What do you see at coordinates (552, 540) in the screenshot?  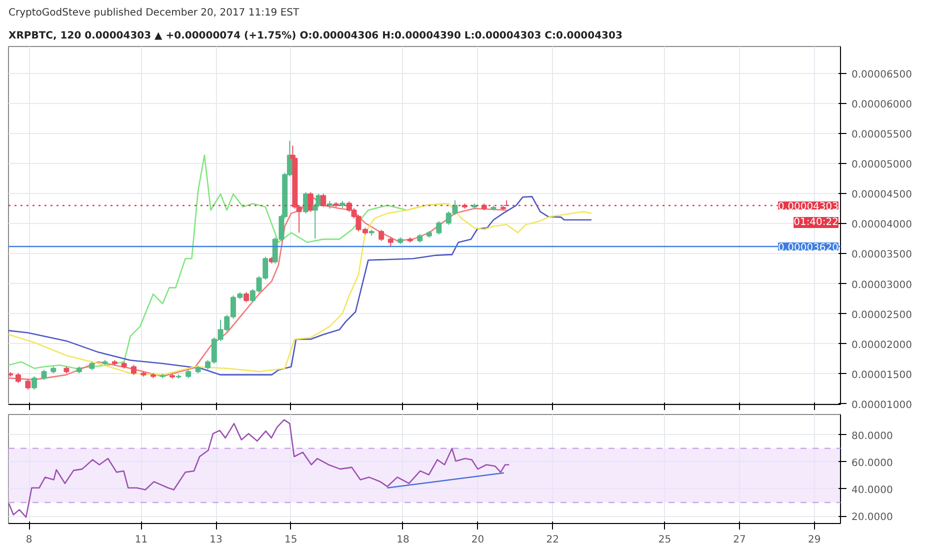 I see `x-tick-label: 22` at bounding box center [552, 540].